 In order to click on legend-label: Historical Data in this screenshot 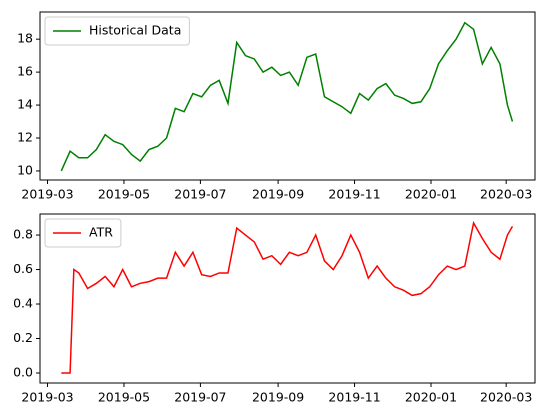, I will do `click(135, 30)`.